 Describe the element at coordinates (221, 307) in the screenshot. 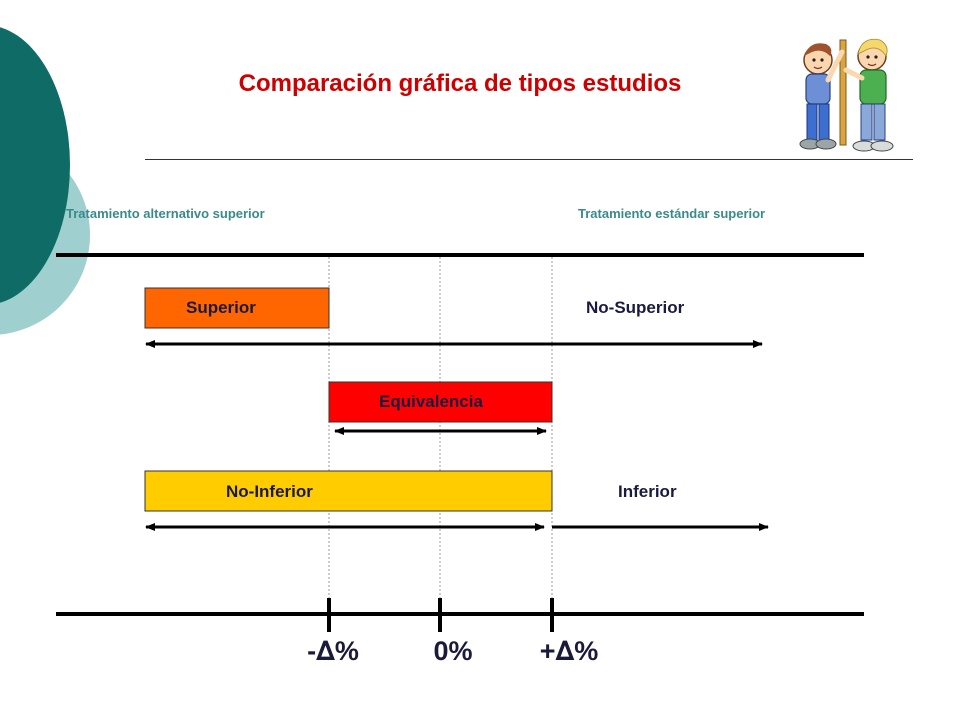

I see `superior-label: Superior` at that location.